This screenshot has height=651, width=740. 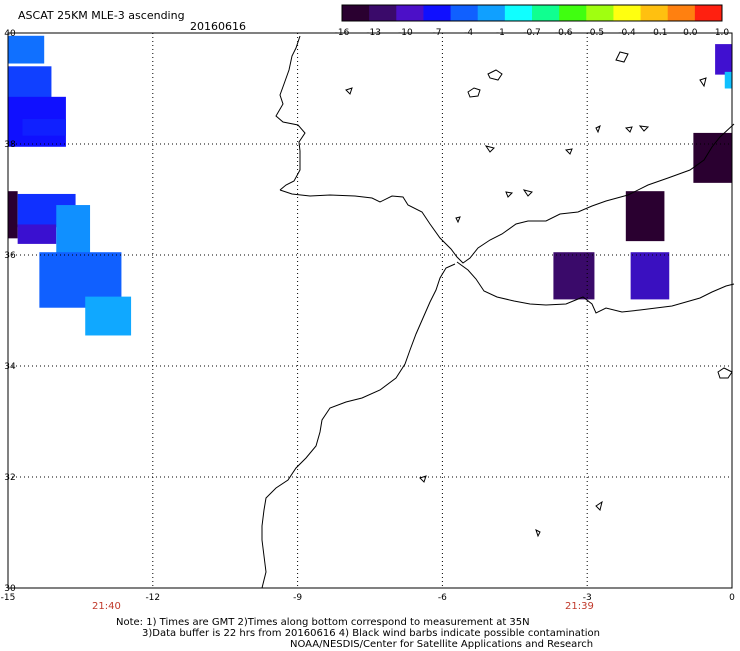 What do you see at coordinates (106, 606) in the screenshot?
I see `time-label-left: 21:40` at bounding box center [106, 606].